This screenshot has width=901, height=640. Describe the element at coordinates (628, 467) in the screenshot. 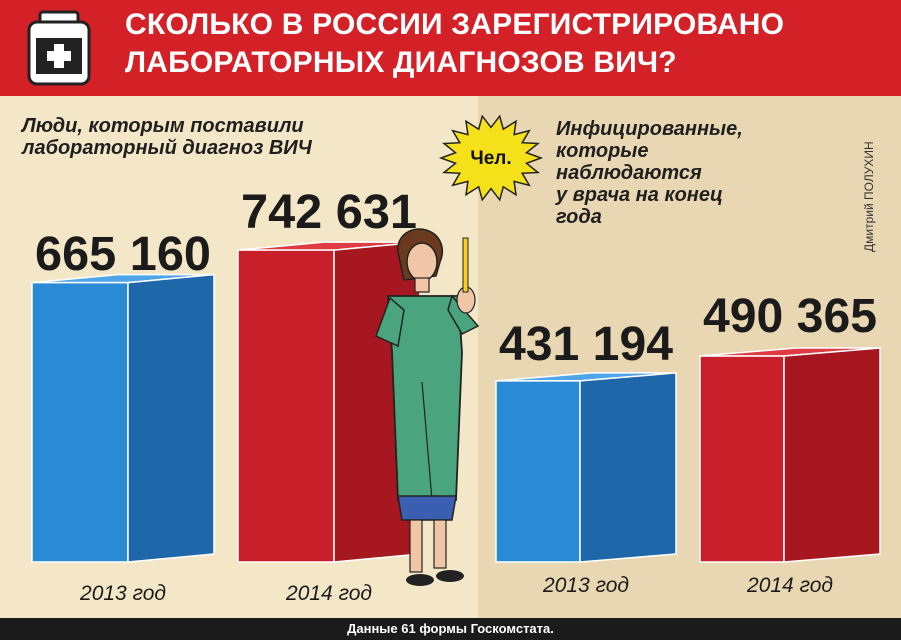

I see `bar-1-0-side` at that location.